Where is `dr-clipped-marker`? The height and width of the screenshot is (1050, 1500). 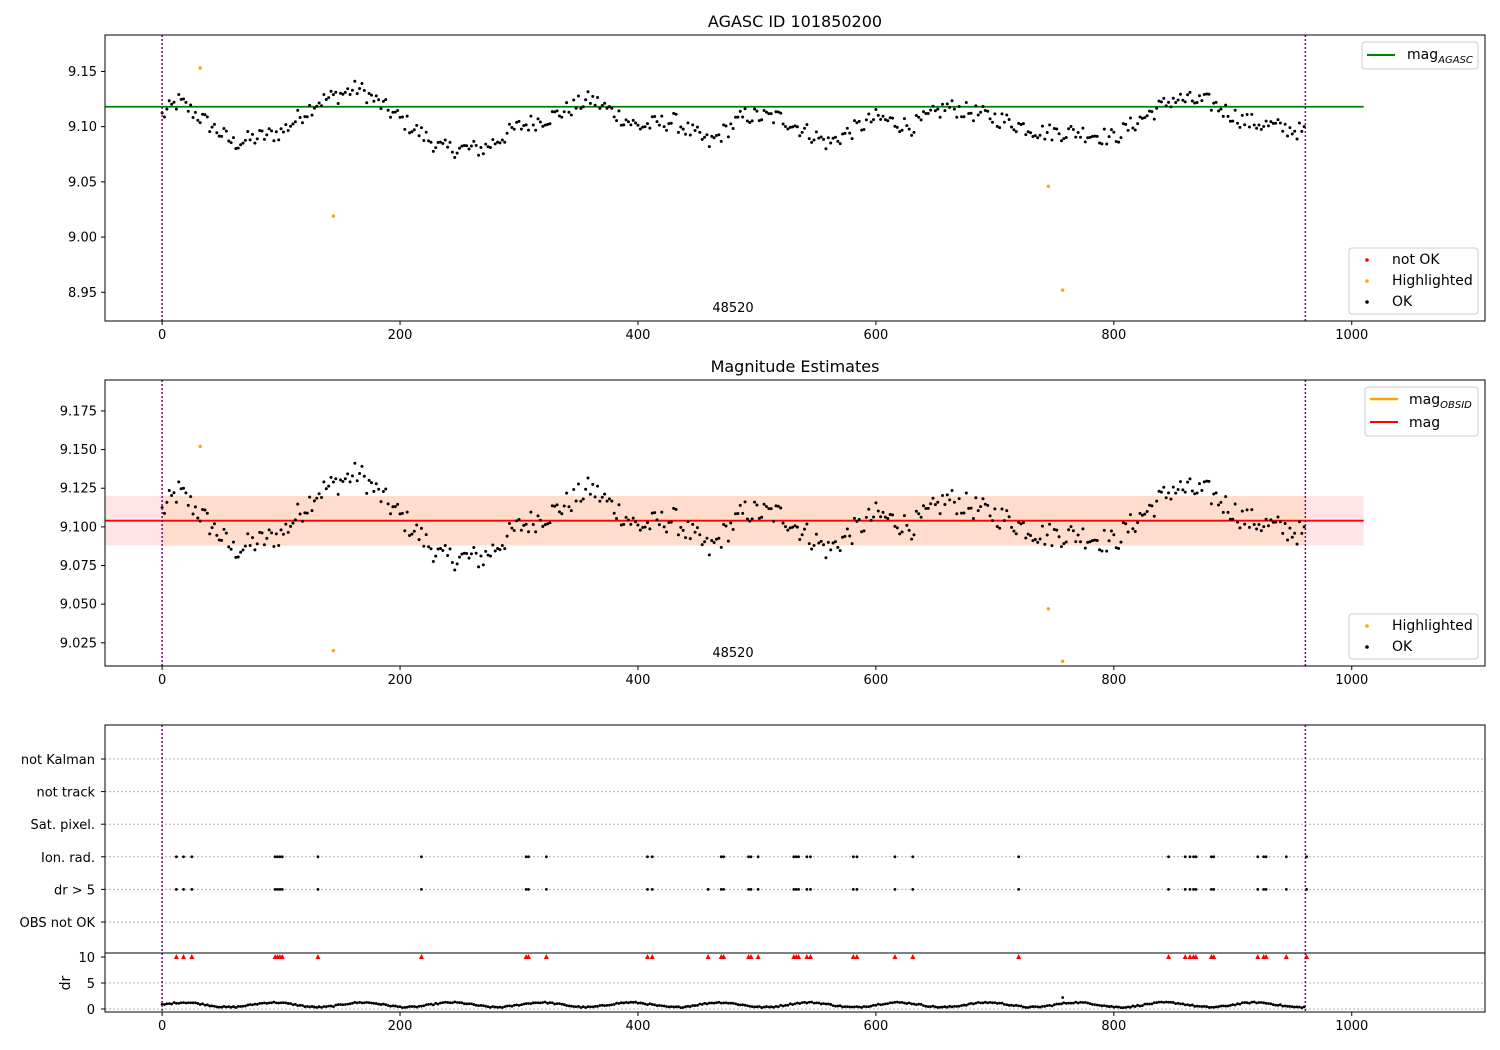
dr-clipped-marker is located at coordinates (799, 956).